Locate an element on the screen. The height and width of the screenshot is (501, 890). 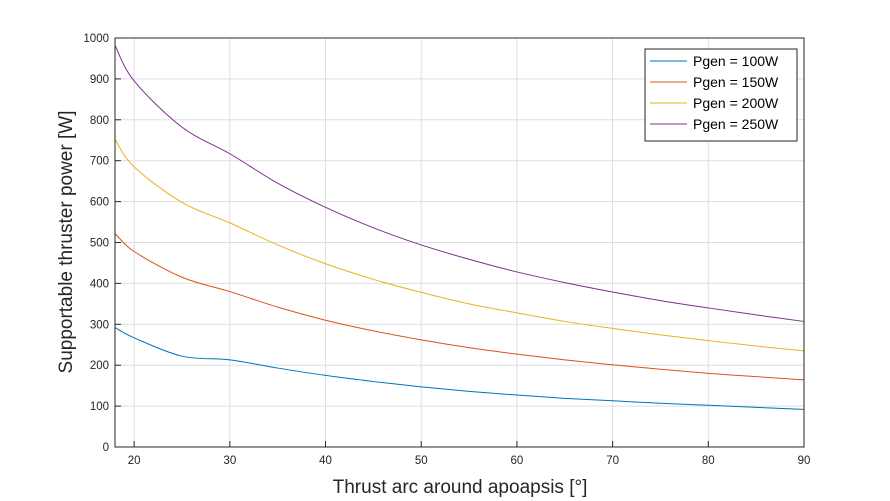
y-tick-label: 700 is located at coordinates (99, 162).